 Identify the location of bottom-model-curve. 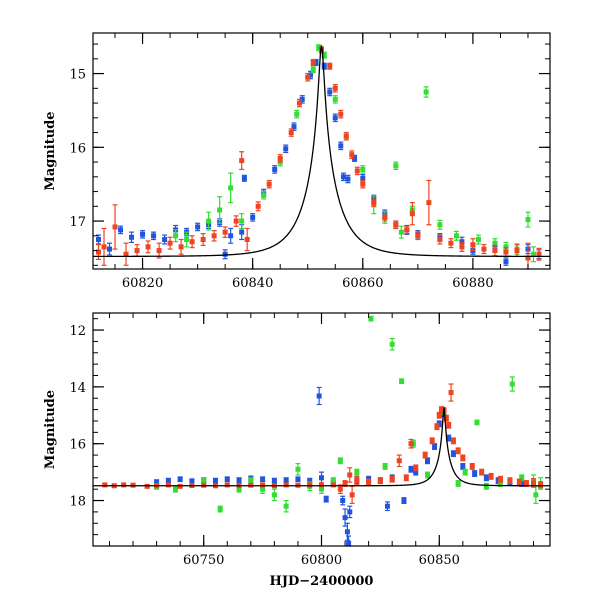
(321, 447).